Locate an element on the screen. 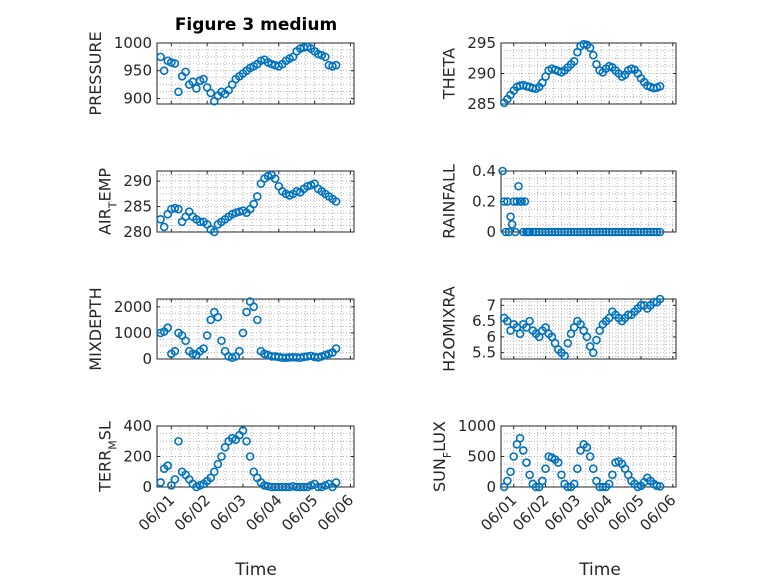  y-axis-label: MIXDEPTH is located at coordinates (95, 328).